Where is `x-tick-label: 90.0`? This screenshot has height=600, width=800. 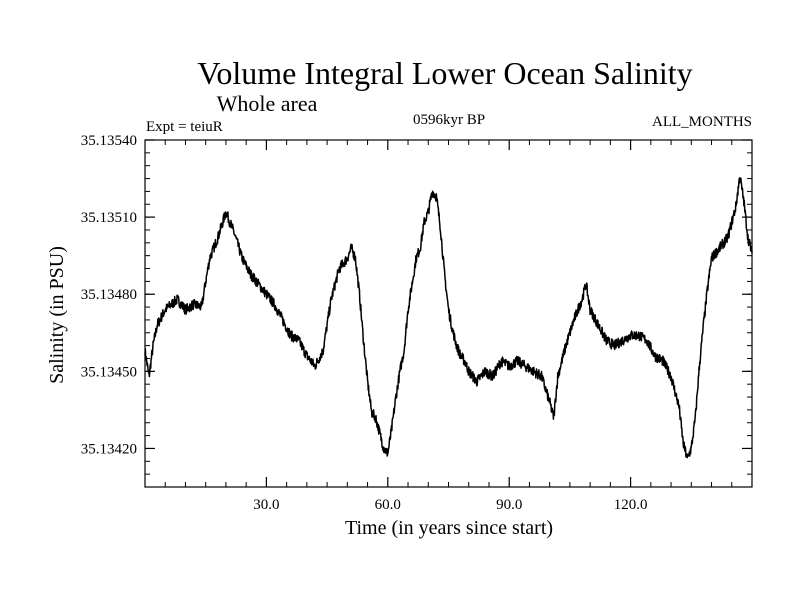 x-tick-label: 90.0 is located at coordinates (509, 505).